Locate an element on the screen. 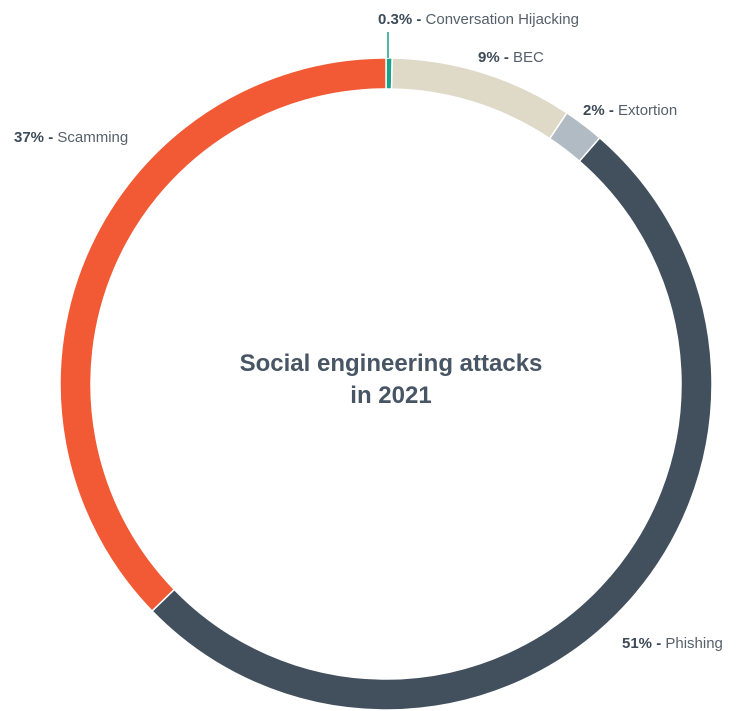  slice-percent: 9% - is located at coordinates (493, 57).